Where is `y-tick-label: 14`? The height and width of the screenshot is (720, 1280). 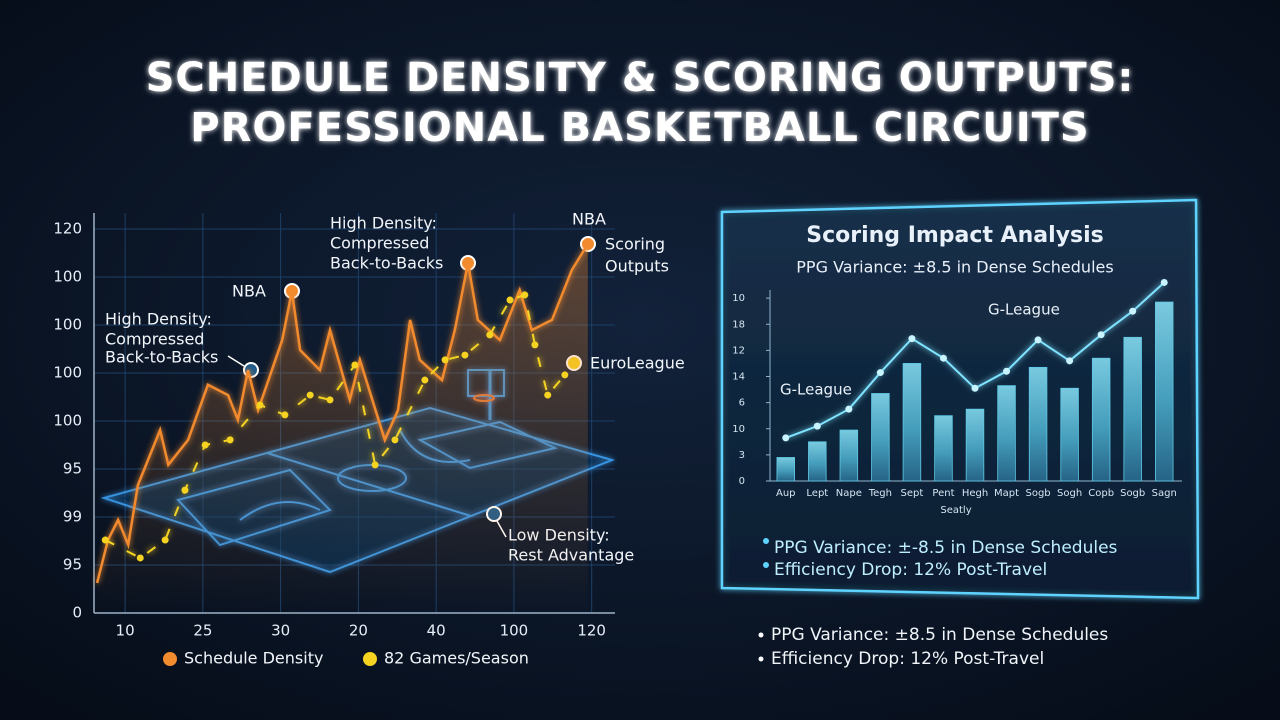 y-tick-label: 14 is located at coordinates (738, 377).